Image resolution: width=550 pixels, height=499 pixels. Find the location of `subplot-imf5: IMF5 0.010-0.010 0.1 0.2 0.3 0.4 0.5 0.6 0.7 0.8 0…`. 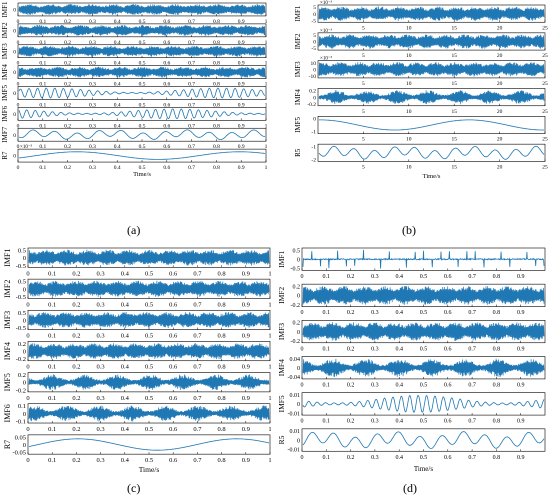

subplot-imf5: IMF5 0.010-0.010 0.1 0.2 0.3 0.4 0.5 0.6 0.7 0.8 0… is located at coordinates (411, 408).